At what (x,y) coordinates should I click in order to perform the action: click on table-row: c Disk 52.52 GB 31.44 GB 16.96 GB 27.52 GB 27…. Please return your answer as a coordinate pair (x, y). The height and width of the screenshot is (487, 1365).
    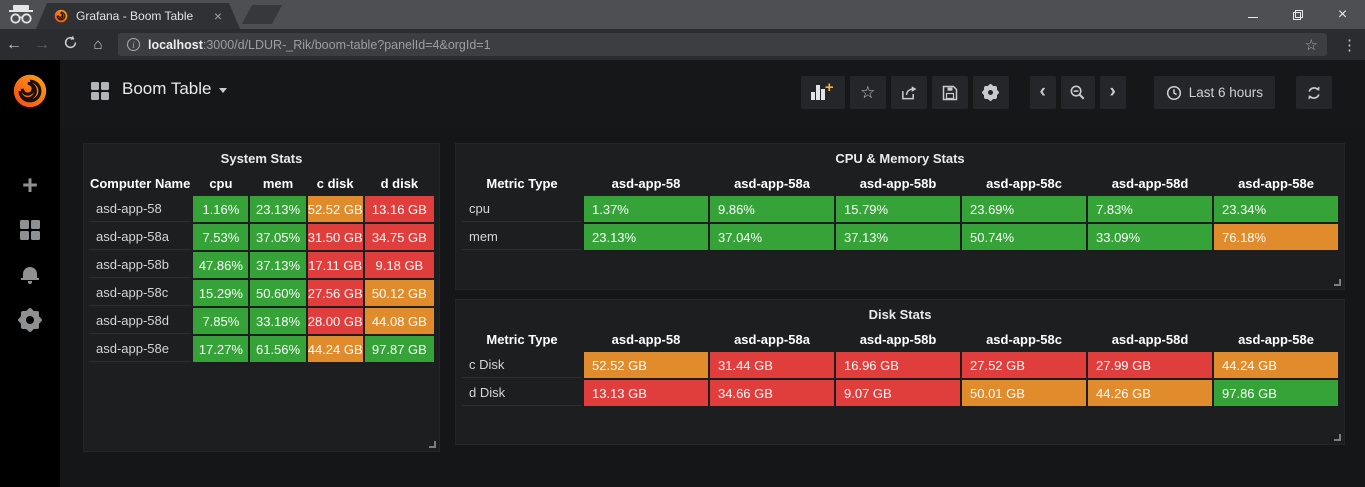
    Looking at the image, I should click on (900, 365).